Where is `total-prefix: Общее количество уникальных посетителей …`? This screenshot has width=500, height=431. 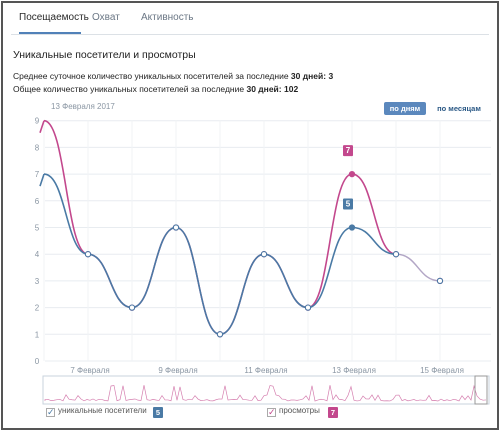 total-prefix: Общее количество уникальных посетителей … is located at coordinates (130, 89).